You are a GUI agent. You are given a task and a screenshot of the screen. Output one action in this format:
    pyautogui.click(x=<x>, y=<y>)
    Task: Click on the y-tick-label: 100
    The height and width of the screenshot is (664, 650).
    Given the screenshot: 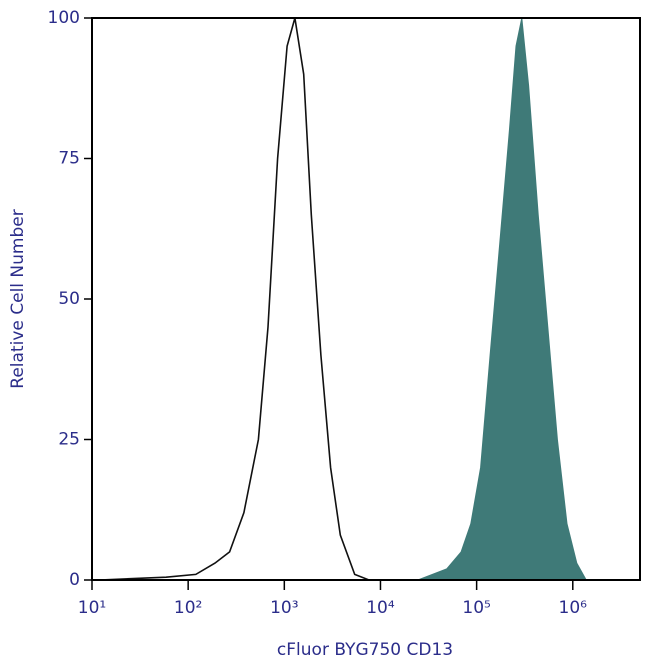 What is the action you would take?
    pyautogui.click(x=64, y=18)
    